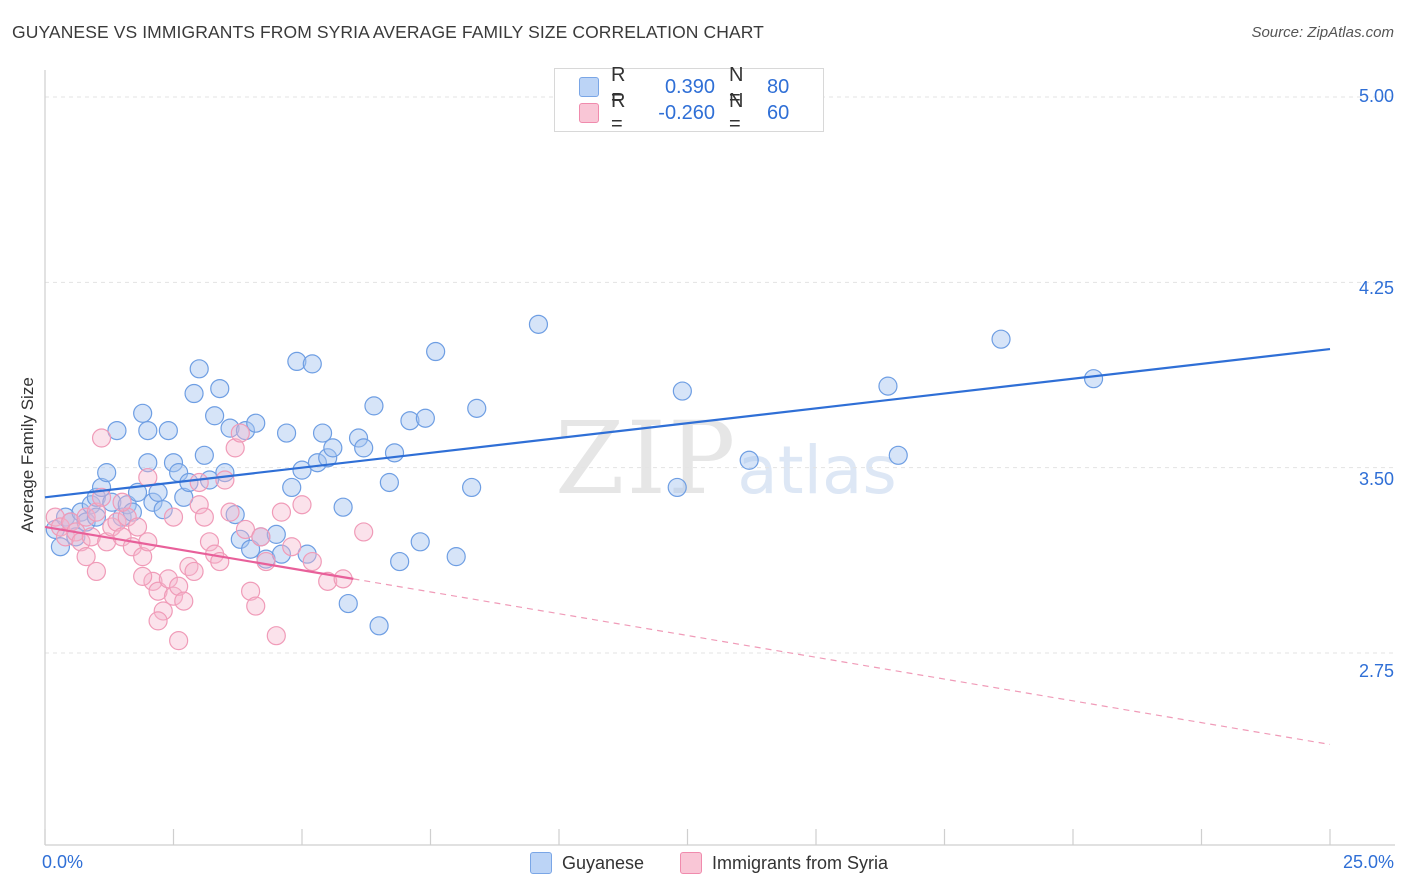 Image resolution: width=1406 pixels, height=892 pixels. Describe the element at coordinates (778, 112) in the screenshot. I see `legend-n-value: 60` at that location.